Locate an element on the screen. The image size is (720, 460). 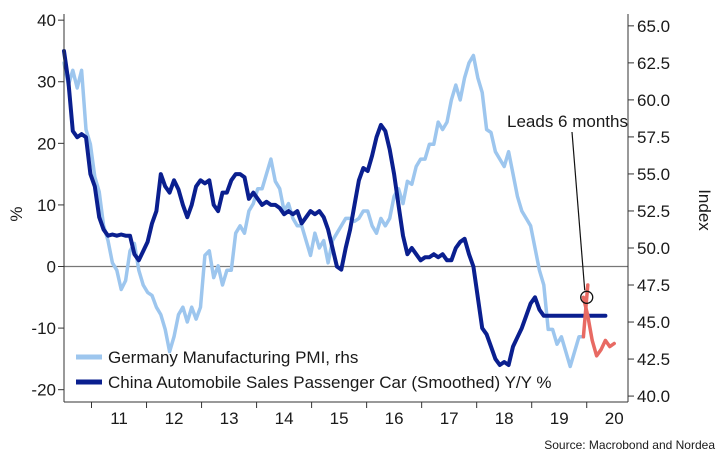
source-note: Source: Macrobond and Nordea is located at coordinates (629, 445).